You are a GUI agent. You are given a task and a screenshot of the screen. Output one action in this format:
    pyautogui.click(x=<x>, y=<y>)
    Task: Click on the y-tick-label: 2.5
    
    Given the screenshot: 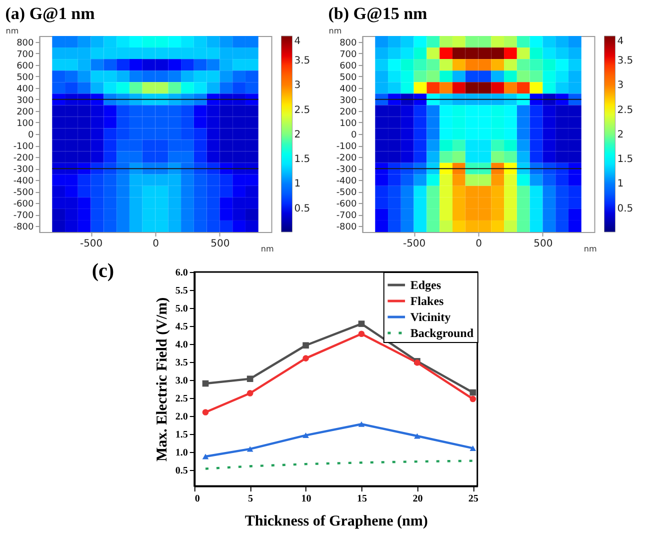 What is the action you would take?
    pyautogui.click(x=181, y=398)
    